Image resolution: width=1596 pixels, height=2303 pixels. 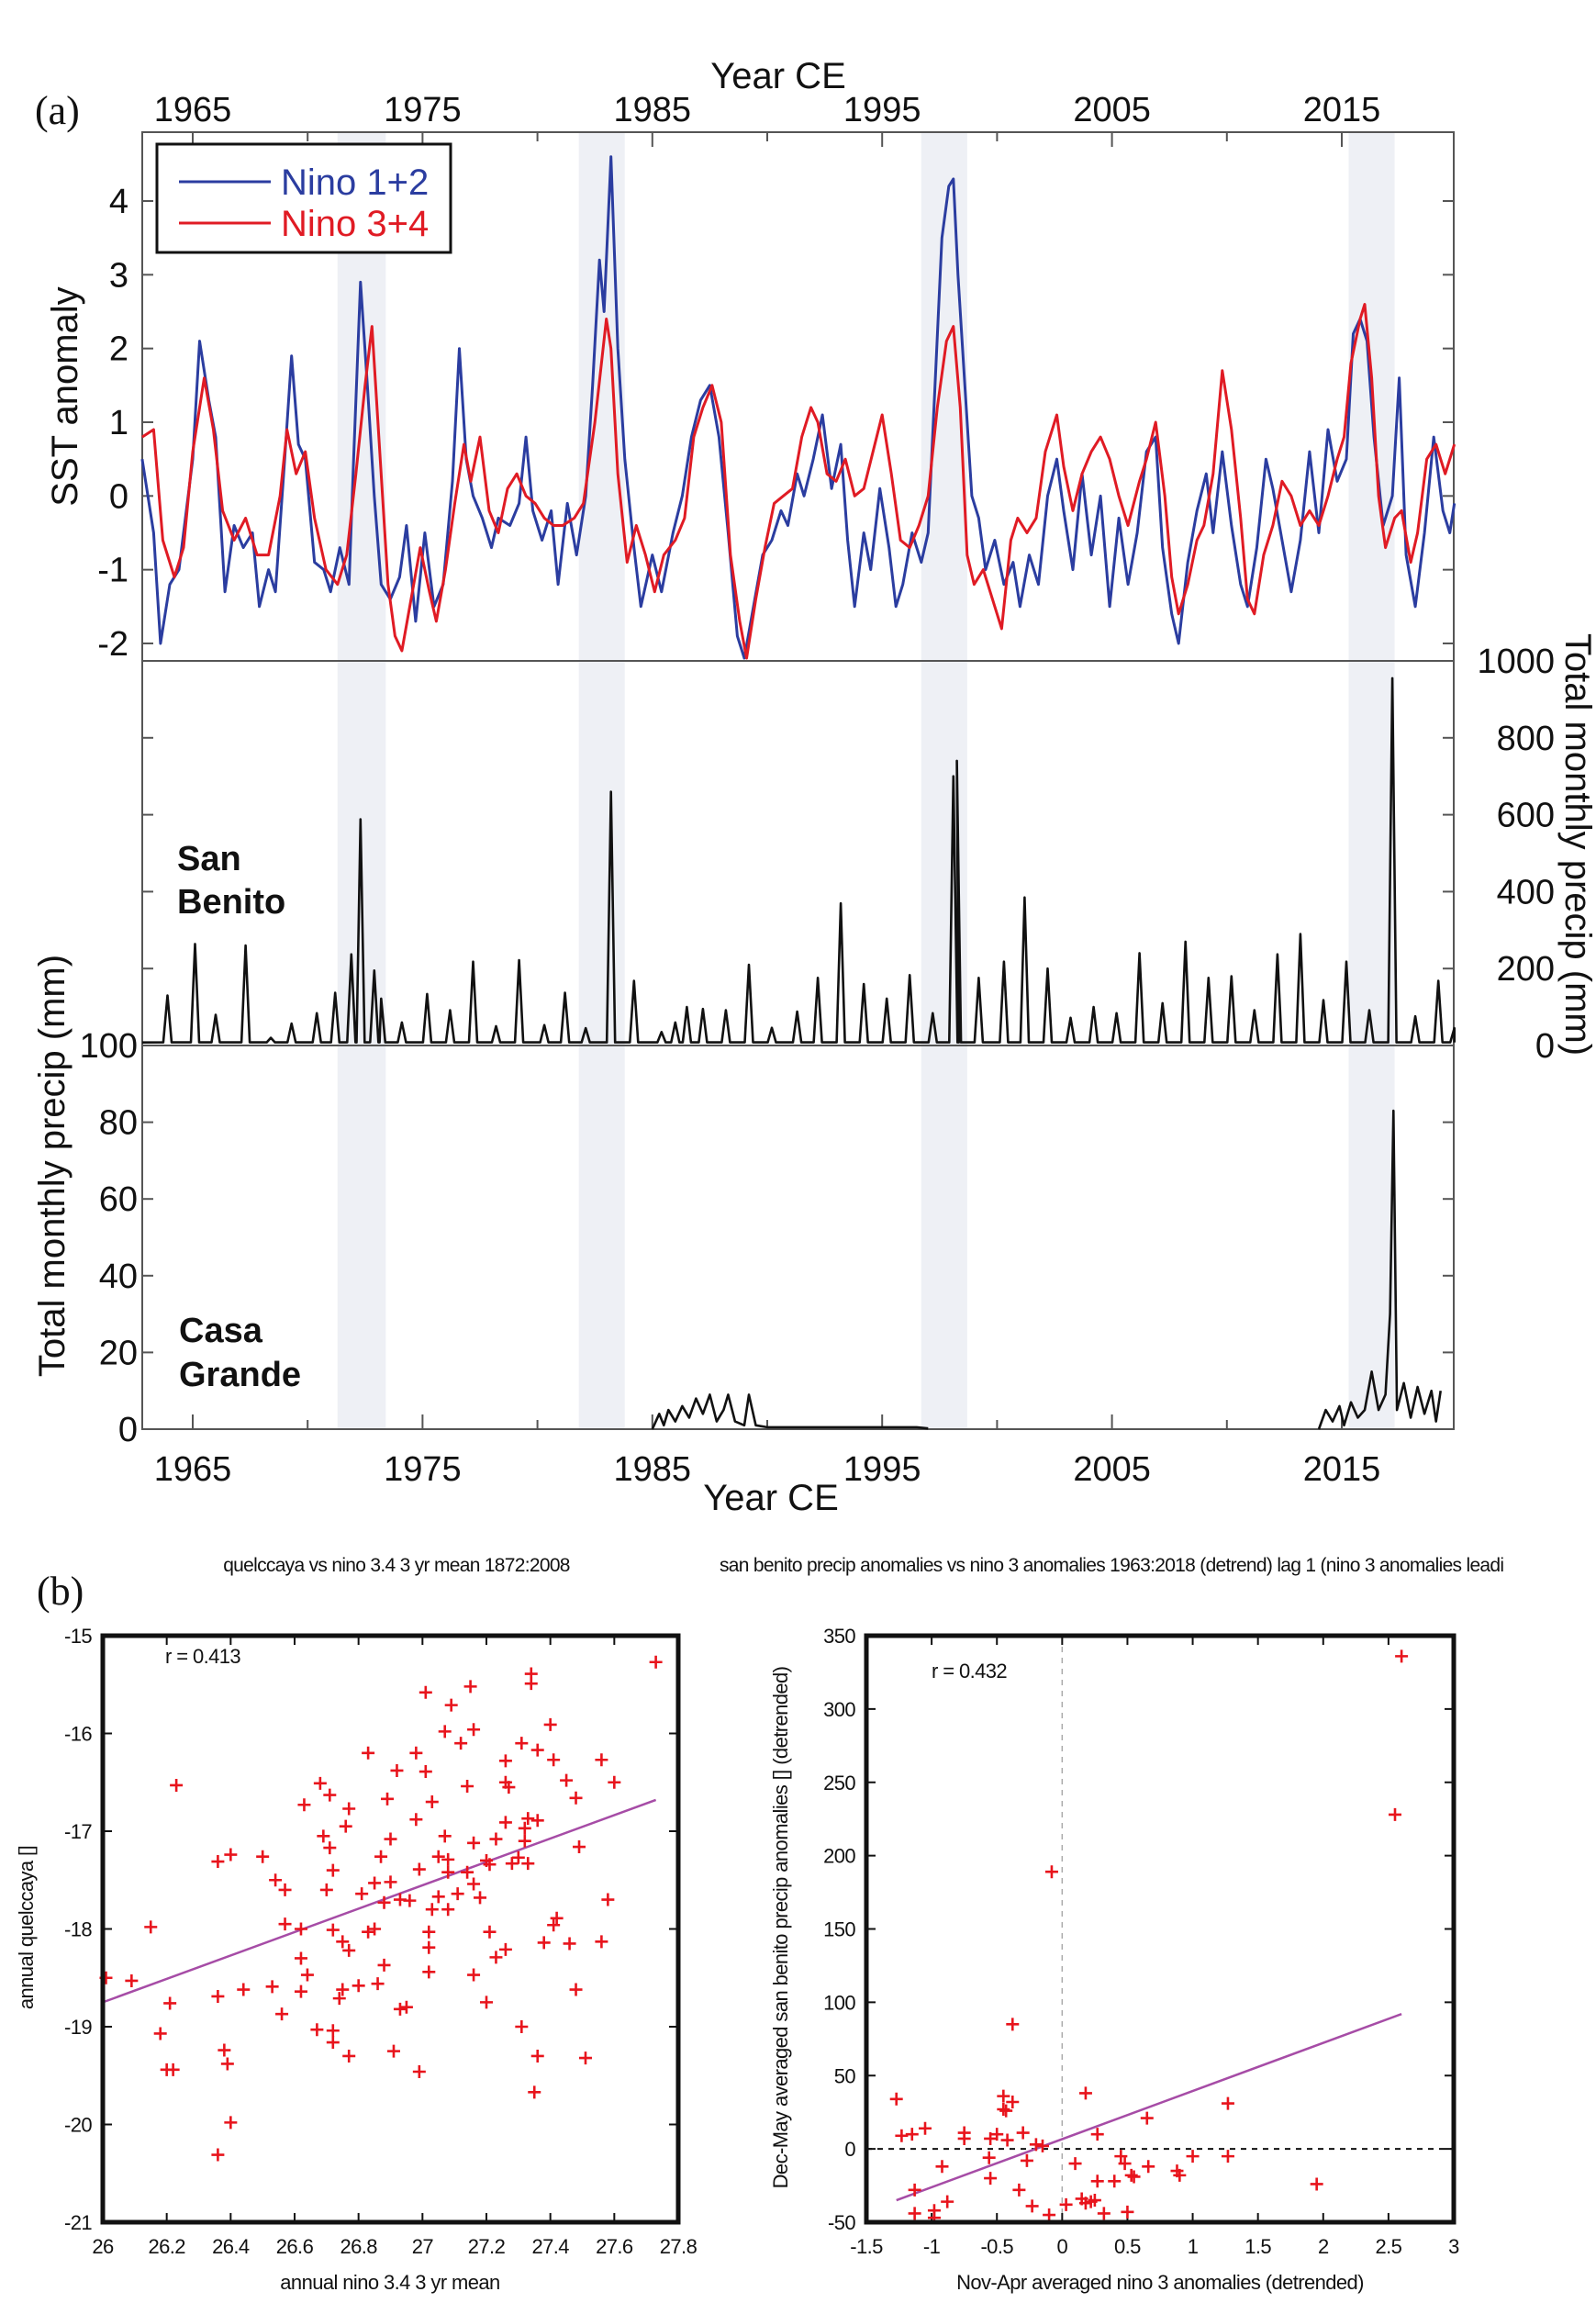 I want to click on top-x-tick-label: 1995, so click(x=882, y=110).